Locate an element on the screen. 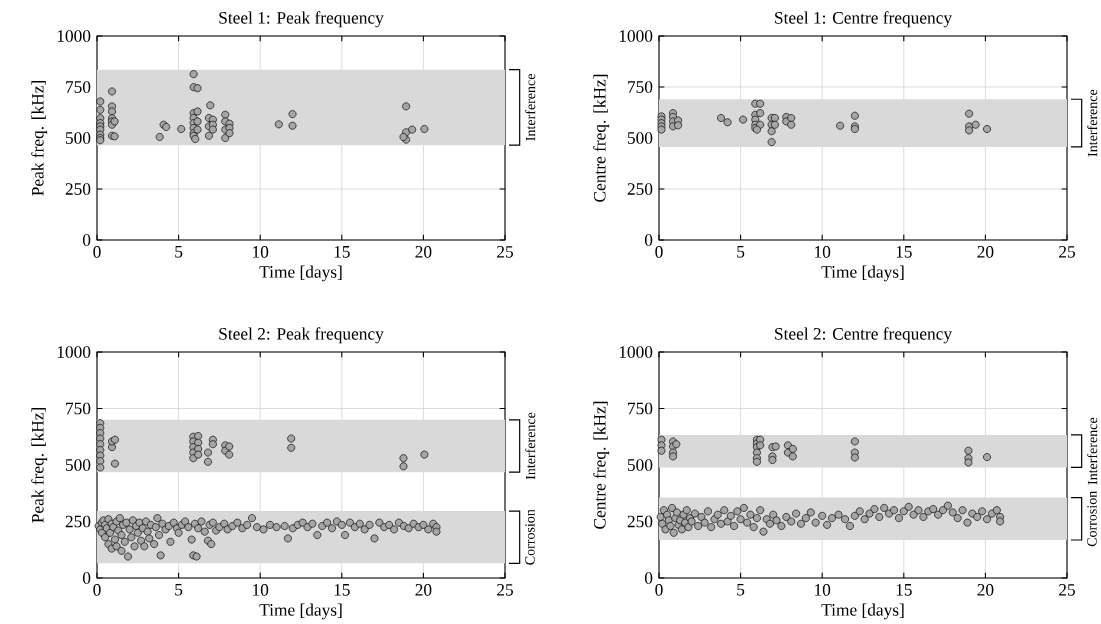 The width and height of the screenshot is (1101, 624). chart-title: Steel 2: Centre frequency is located at coordinates (863, 335).